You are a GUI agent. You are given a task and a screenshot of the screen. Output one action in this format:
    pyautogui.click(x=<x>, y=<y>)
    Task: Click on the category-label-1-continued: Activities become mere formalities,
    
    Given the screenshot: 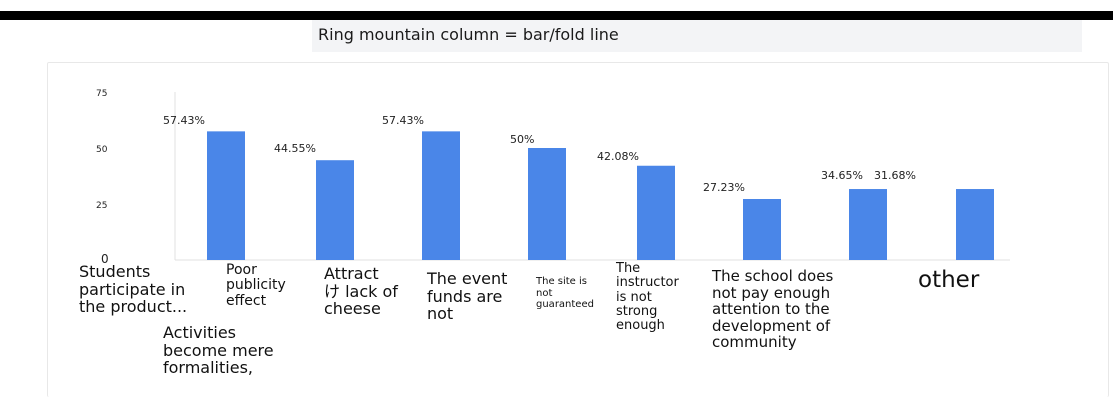 What is the action you would take?
    pyautogui.click(x=218, y=350)
    